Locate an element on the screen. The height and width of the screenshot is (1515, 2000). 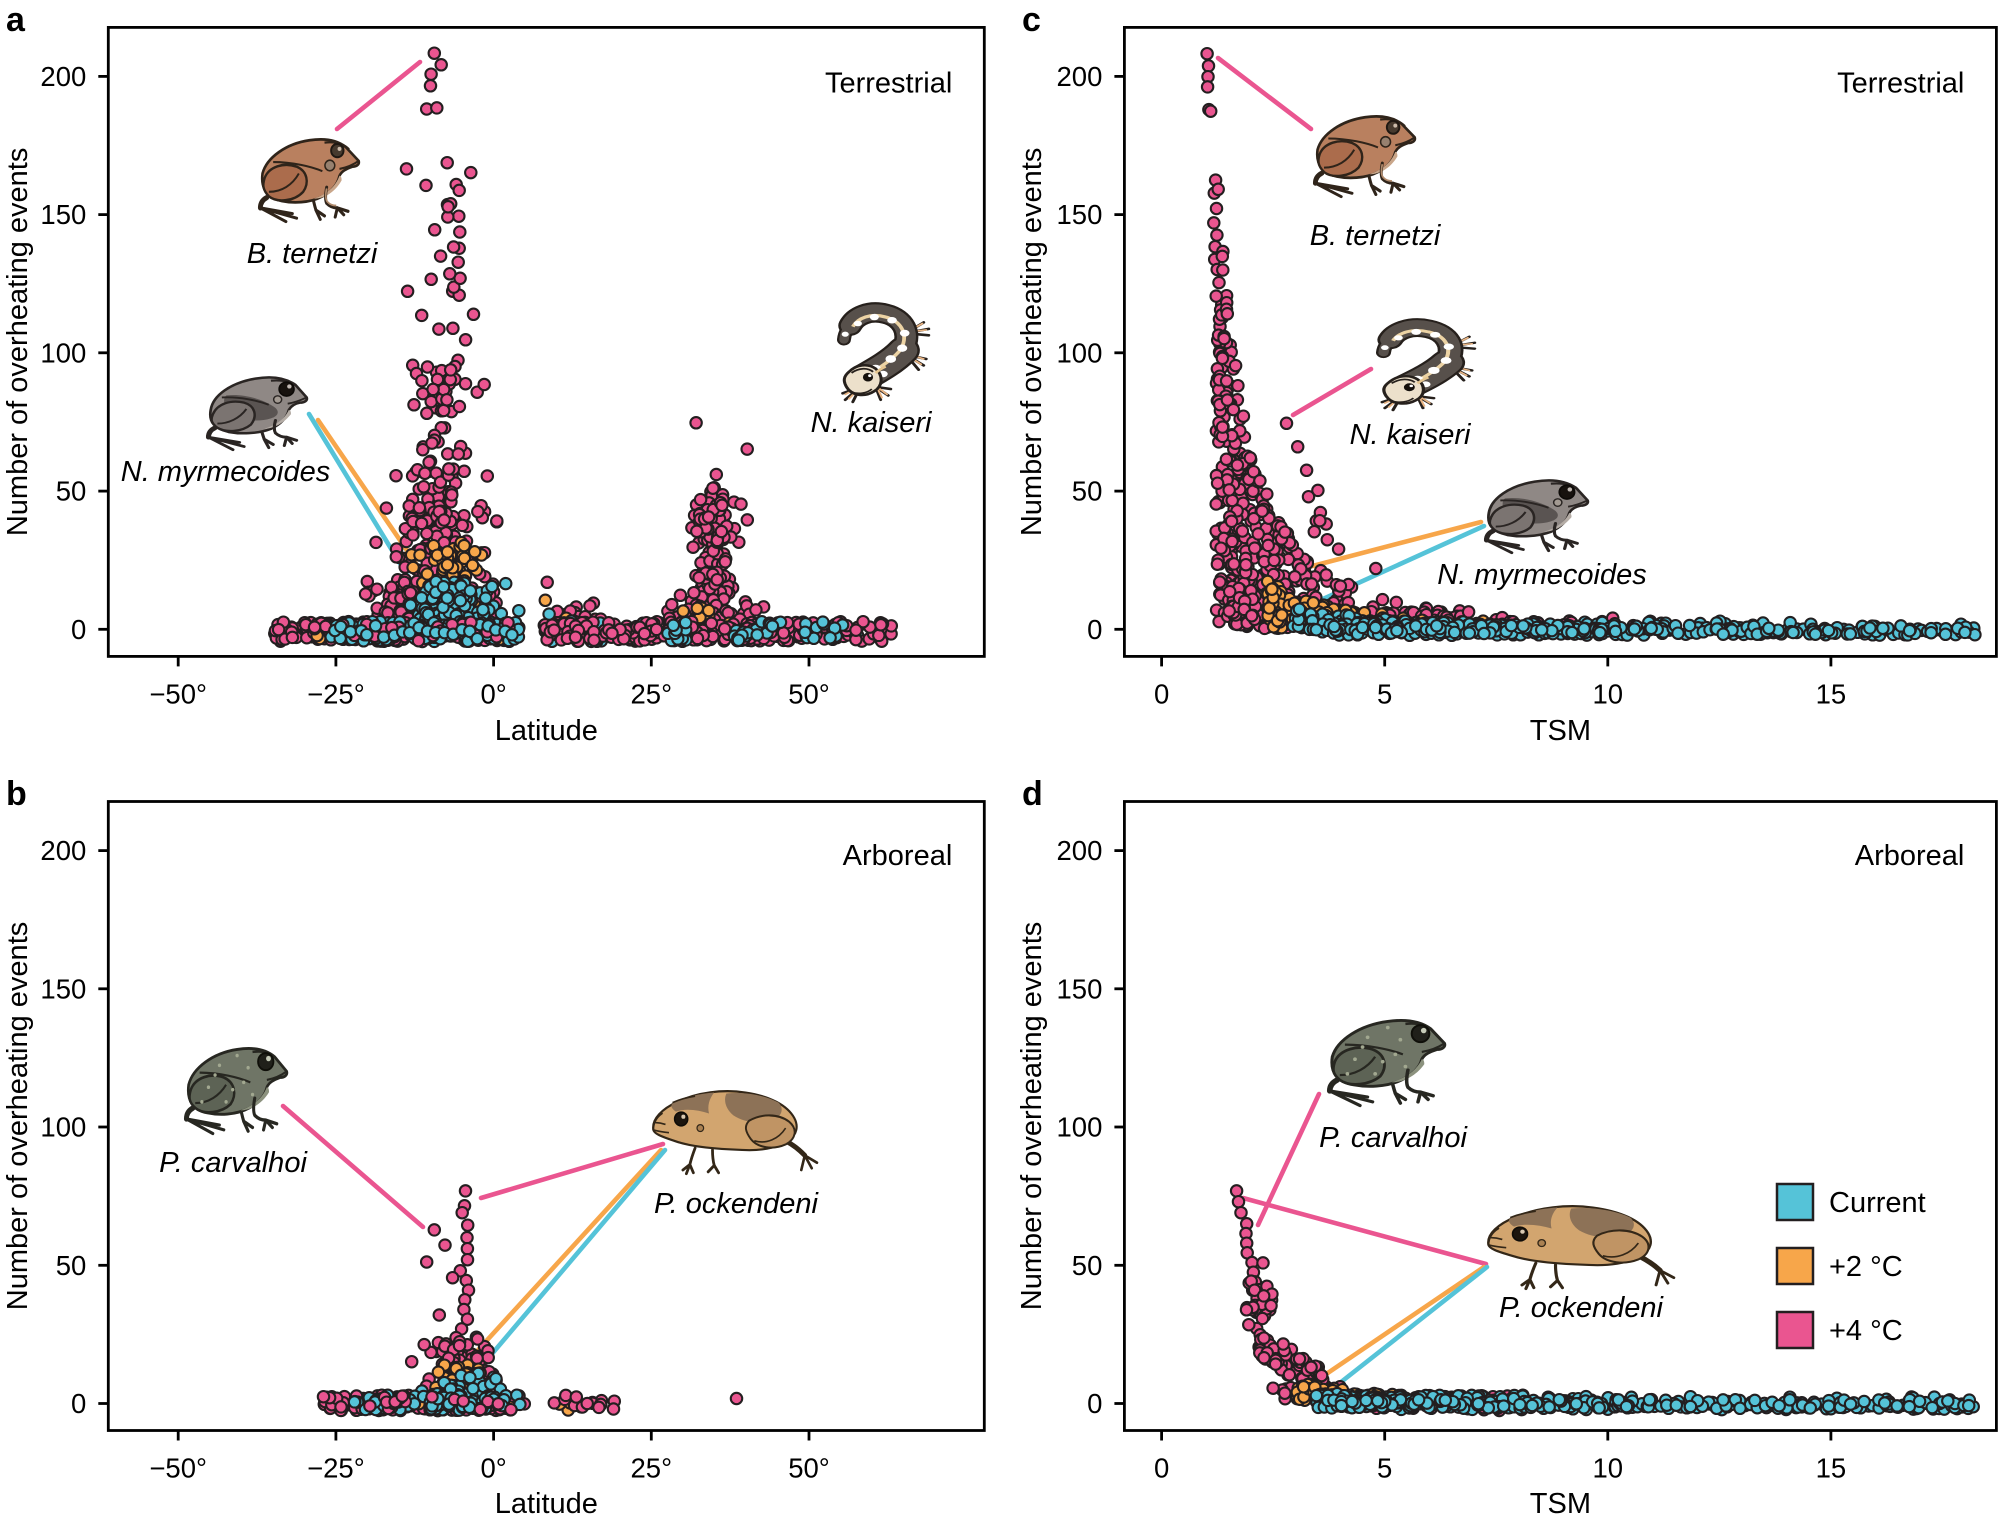
svg-text: +4 °C is located at coordinates (1866, 1331).